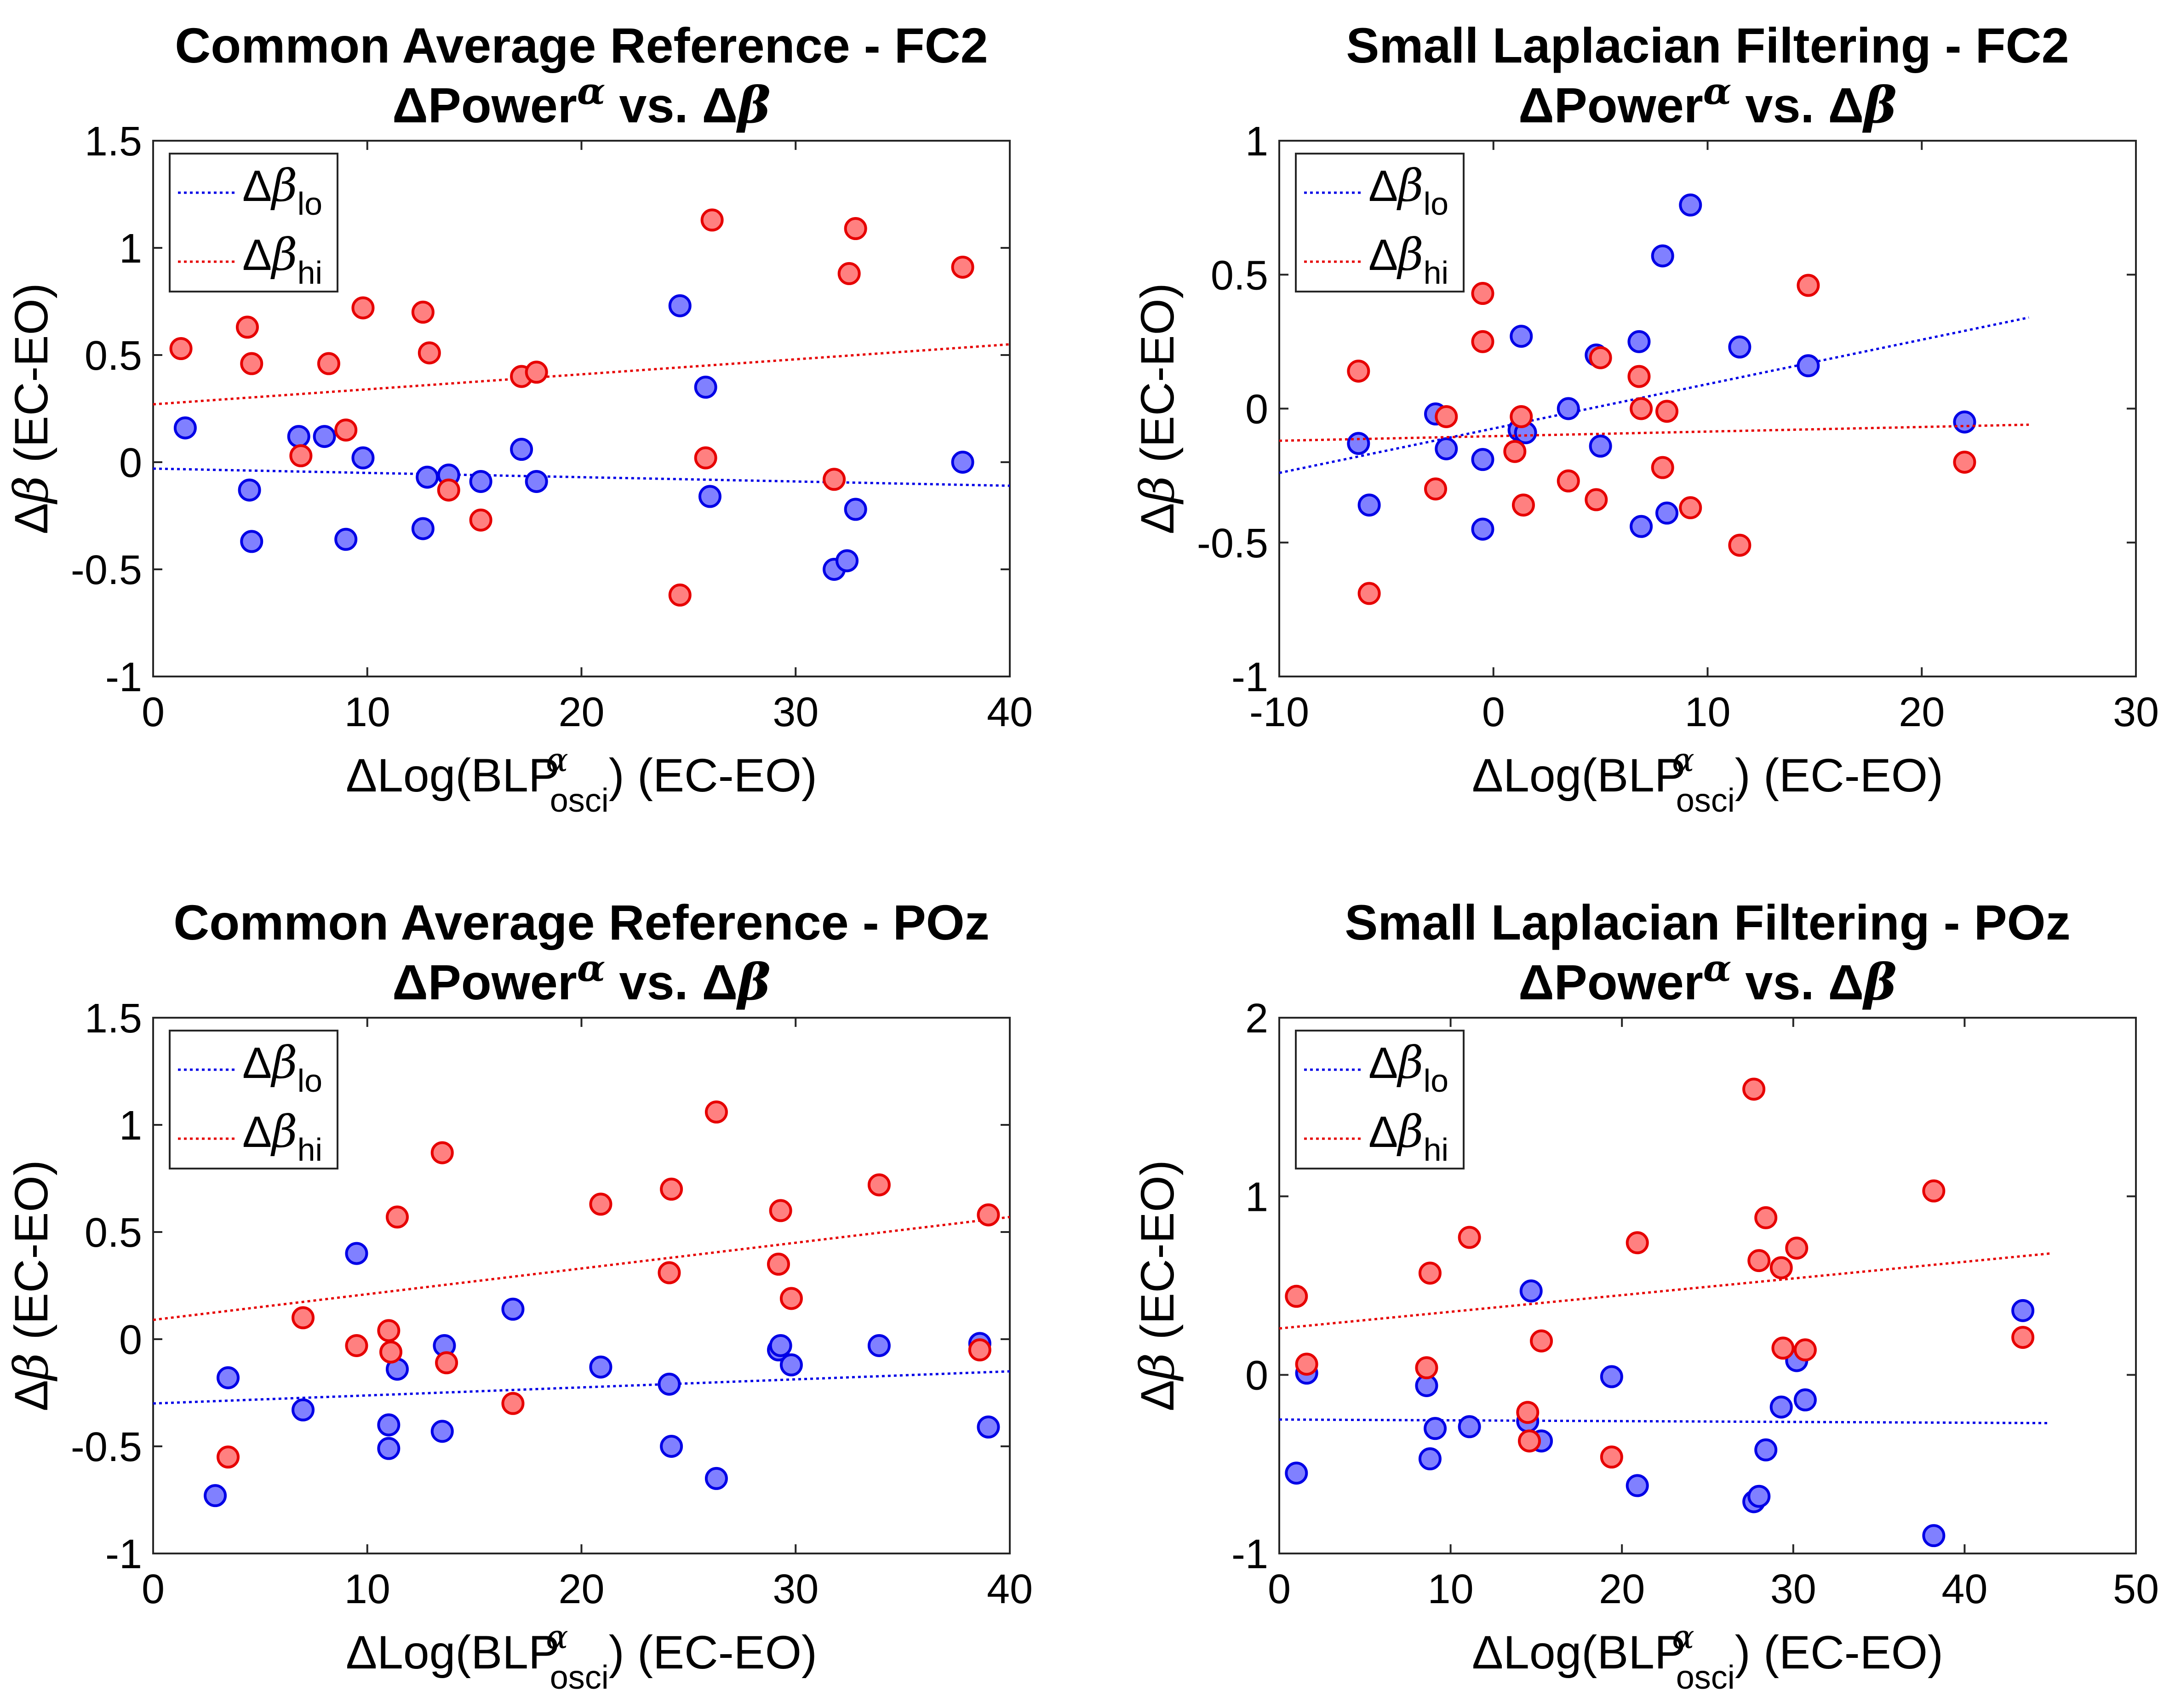  What do you see at coordinates (31, 1285) in the screenshot?
I see `y-axis-label: Δβ (EC-EO)` at bounding box center [31, 1285].